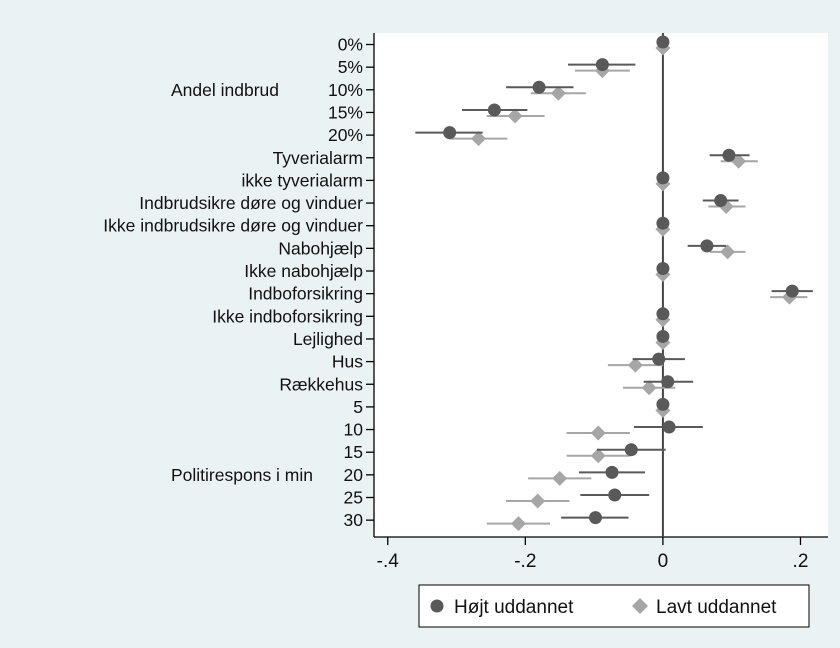 The image size is (840, 648). Describe the element at coordinates (321, 384) in the screenshot. I see `category-label: Rækkehus` at that location.